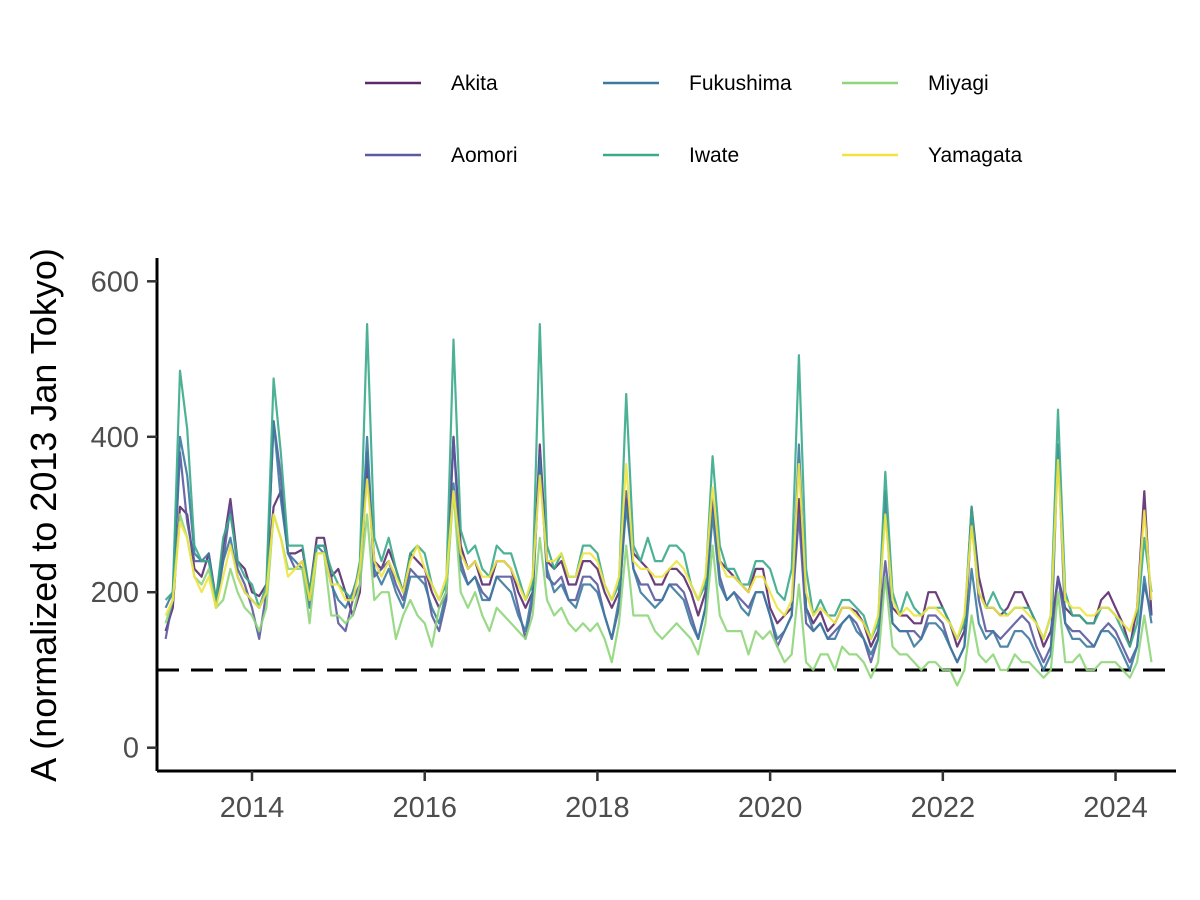 This screenshot has height=900, width=1200. What do you see at coordinates (115, 593) in the screenshot?
I see `y-tick-label: 200` at bounding box center [115, 593].